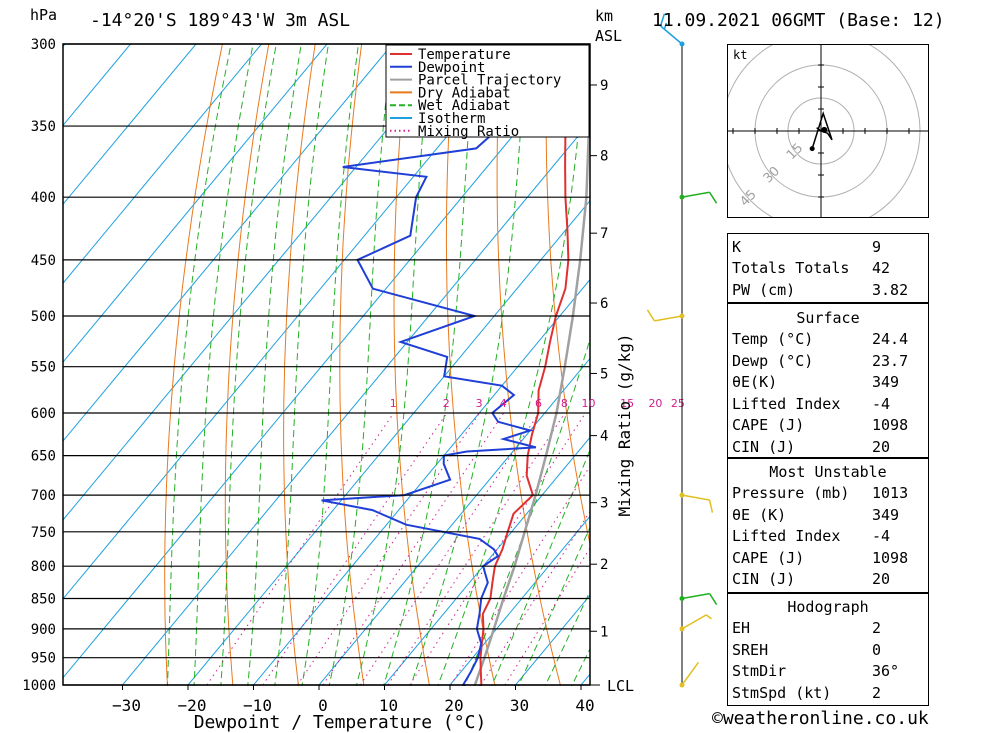 The image size is (1000, 733). I want to click on pressure-tick-label: 400, so click(43, 198).